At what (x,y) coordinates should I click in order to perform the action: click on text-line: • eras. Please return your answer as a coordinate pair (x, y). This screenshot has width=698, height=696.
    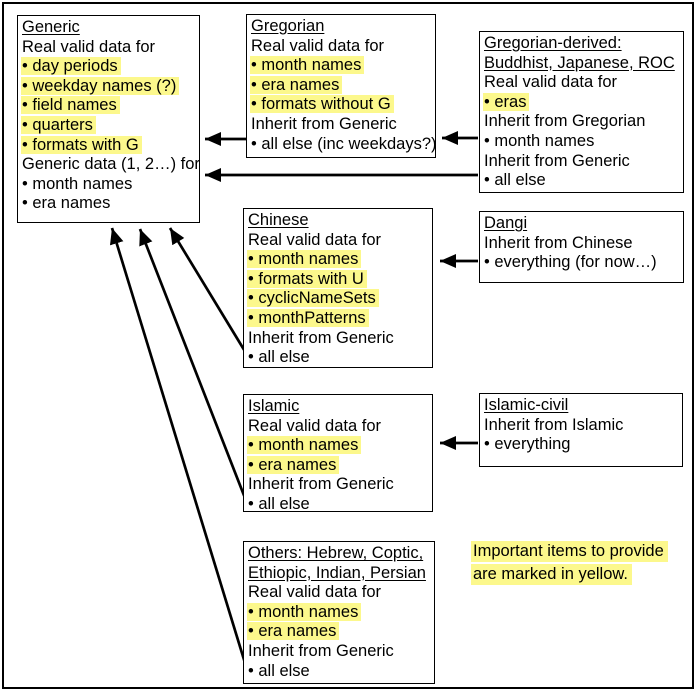
    Looking at the image, I should click on (581, 102).